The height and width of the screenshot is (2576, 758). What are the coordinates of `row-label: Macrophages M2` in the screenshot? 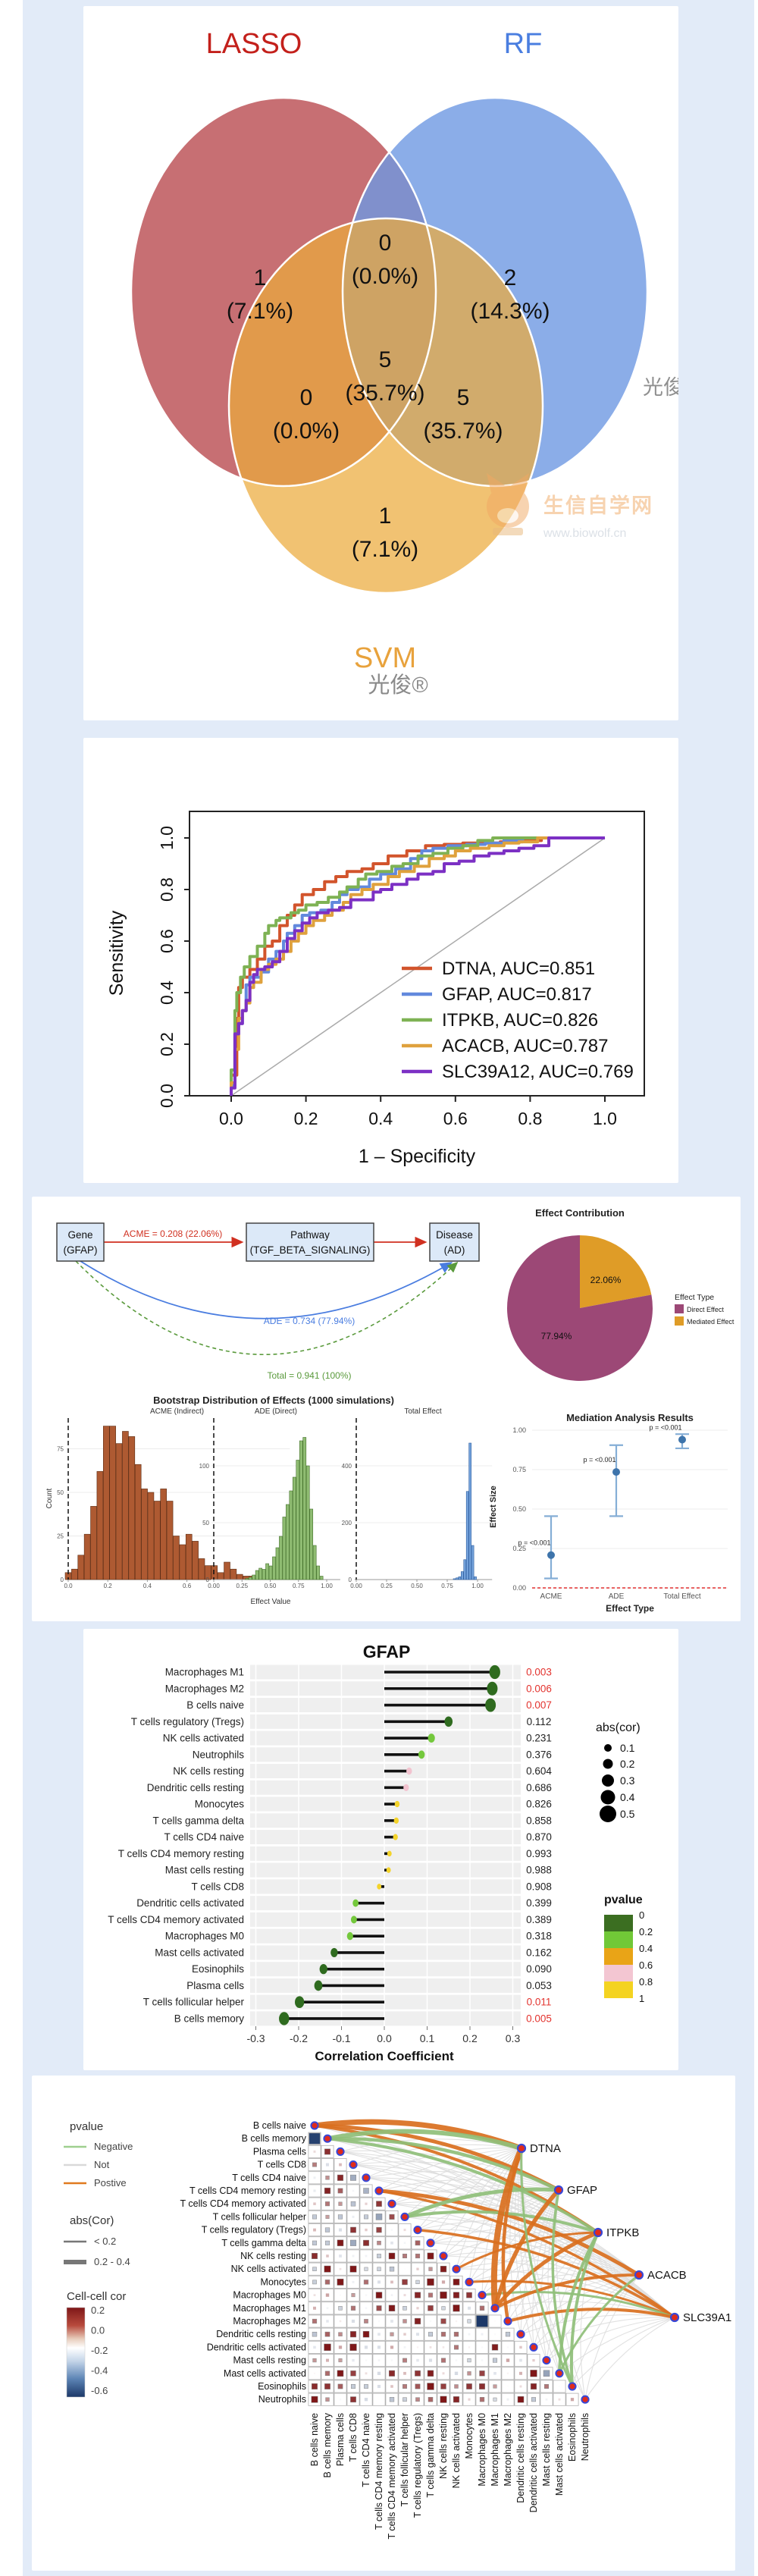 It's located at (204, 1688).